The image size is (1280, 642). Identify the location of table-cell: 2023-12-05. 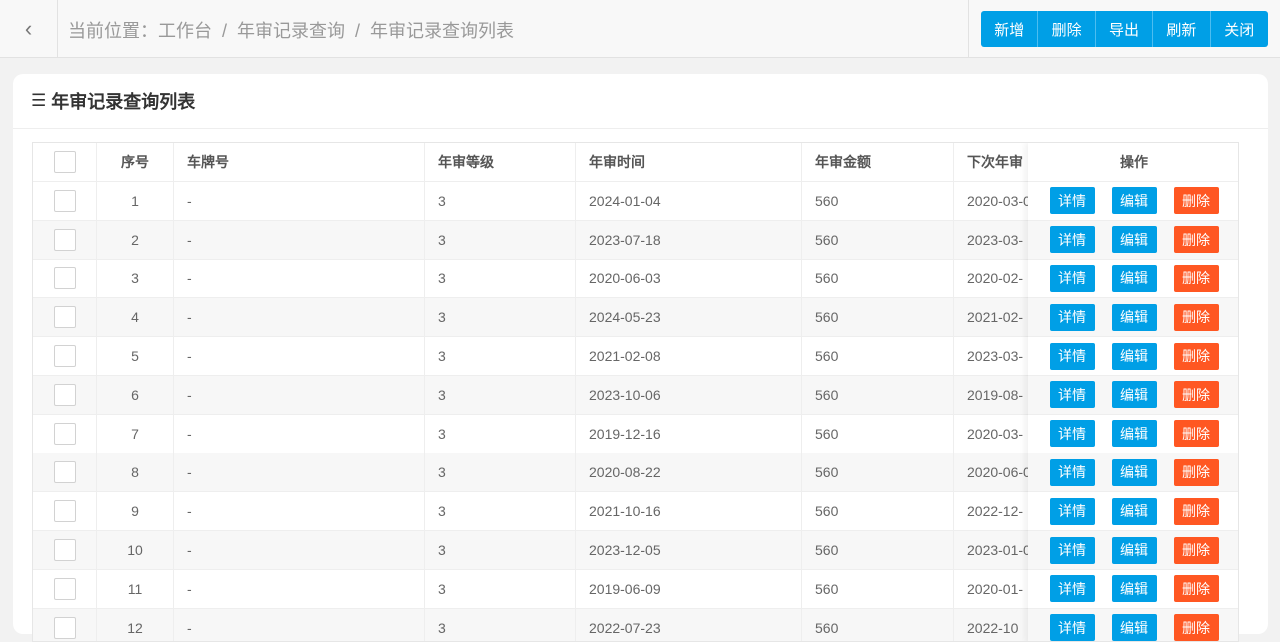
(689, 550).